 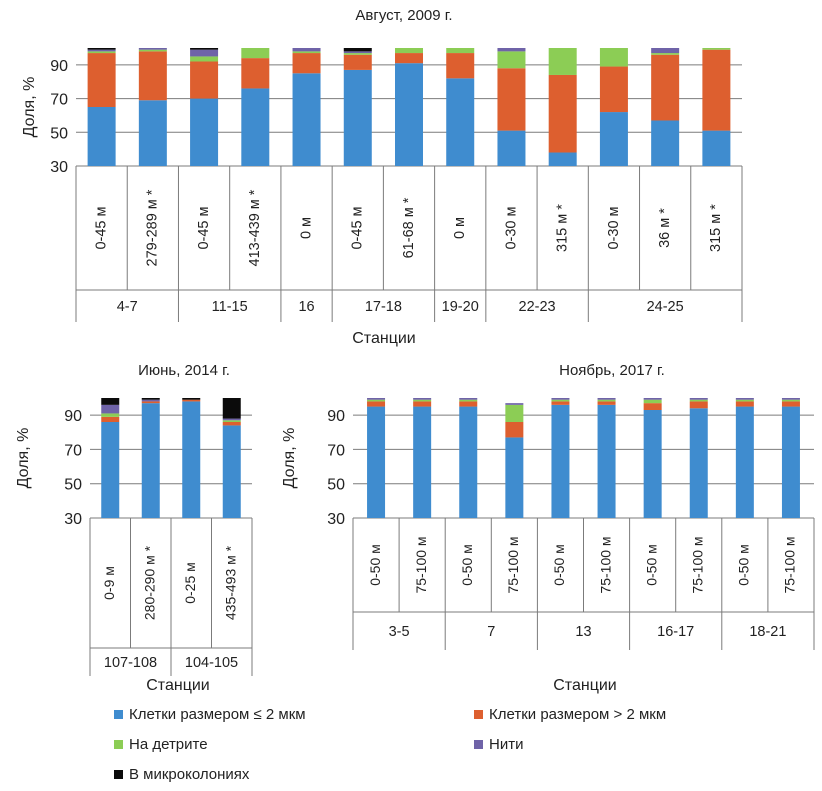 What do you see at coordinates (665, 307) in the screenshot?
I see `x-group-label: 24-25` at bounding box center [665, 307].